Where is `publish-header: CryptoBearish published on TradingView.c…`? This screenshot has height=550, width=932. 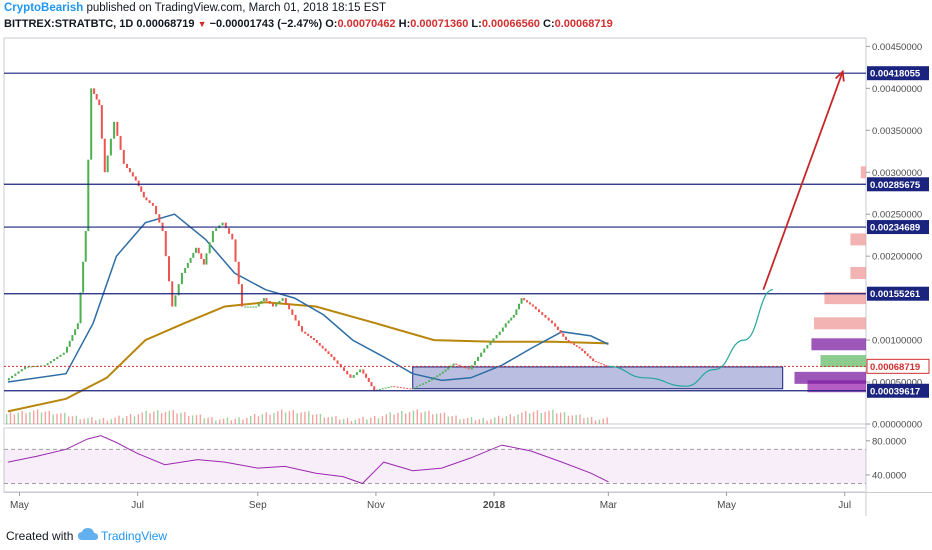 publish-header: CryptoBearish published on TradingView.c… is located at coordinates (195, 10).